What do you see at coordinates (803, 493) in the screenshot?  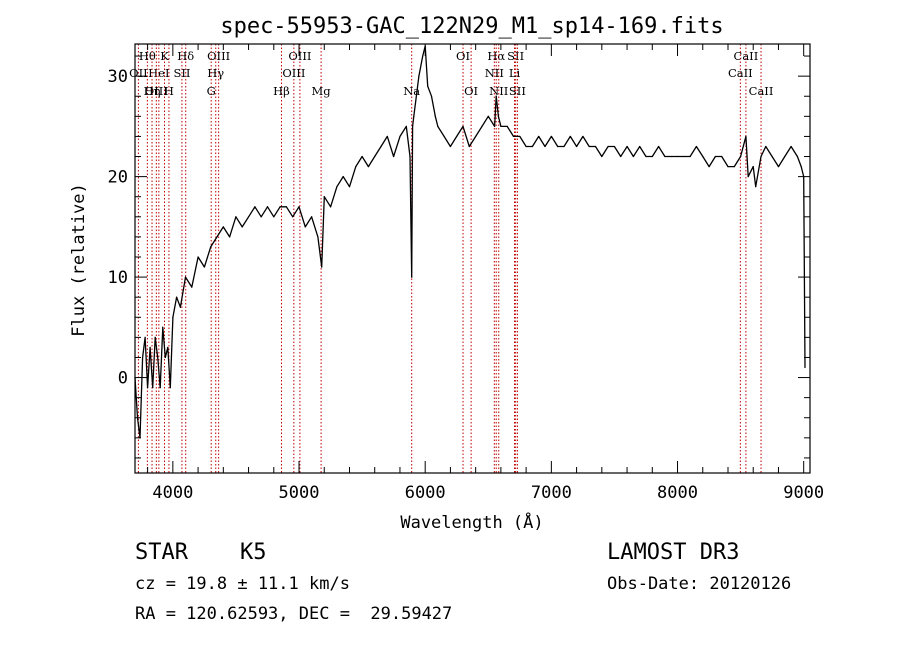 I see `x-tick-label: 9000` at bounding box center [803, 493].